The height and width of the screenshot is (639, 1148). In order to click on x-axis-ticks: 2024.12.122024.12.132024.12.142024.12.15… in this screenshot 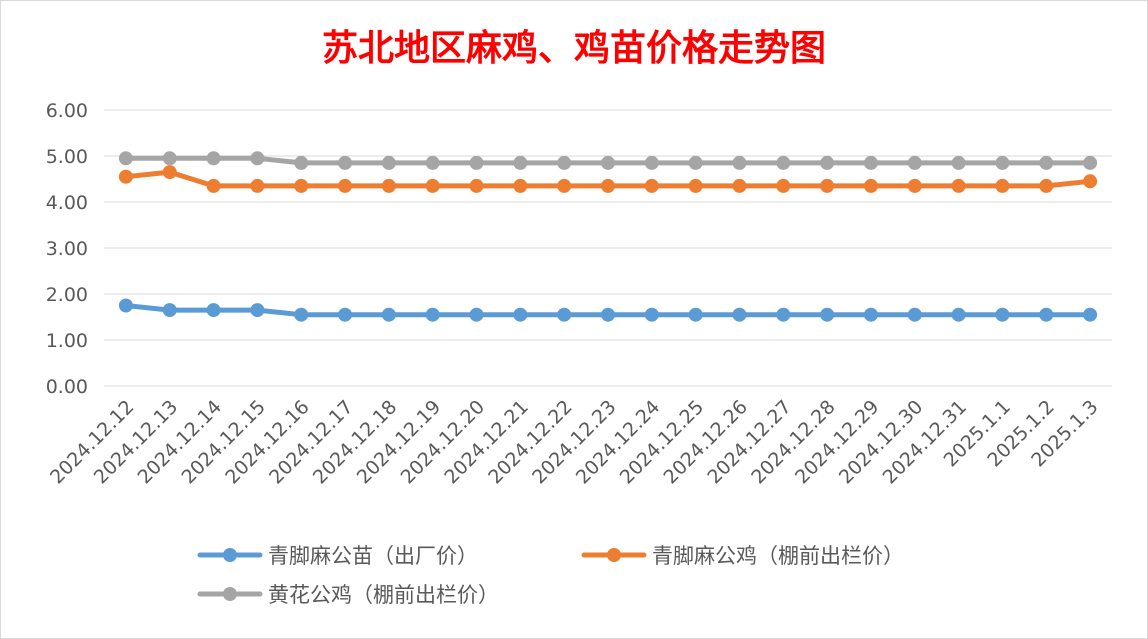, I will do `click(574, 442)`.